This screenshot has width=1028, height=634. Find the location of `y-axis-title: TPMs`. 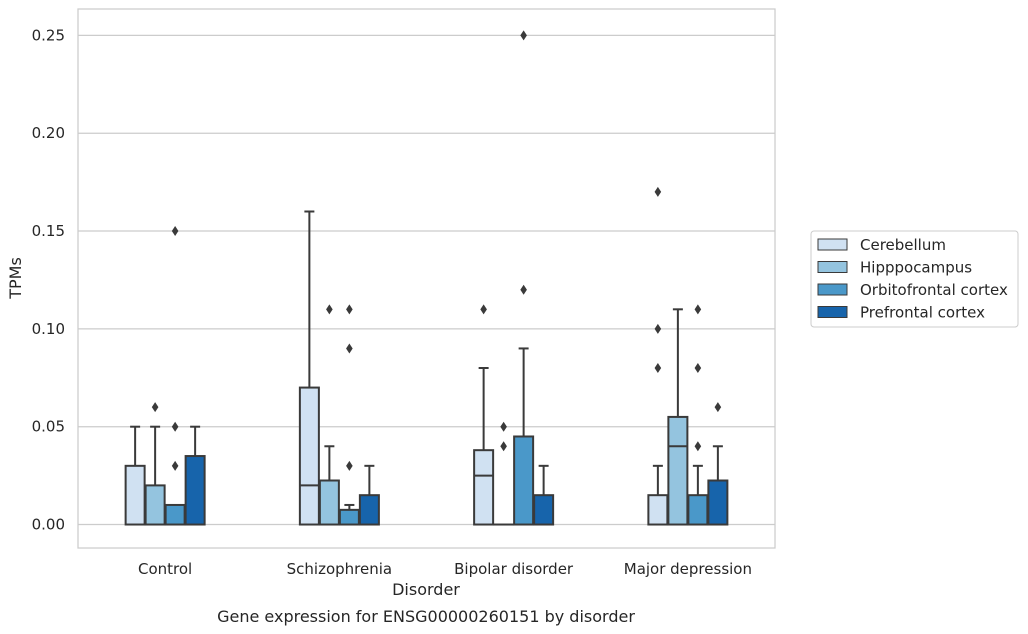

y-axis-title: TPMs is located at coordinates (15, 278).